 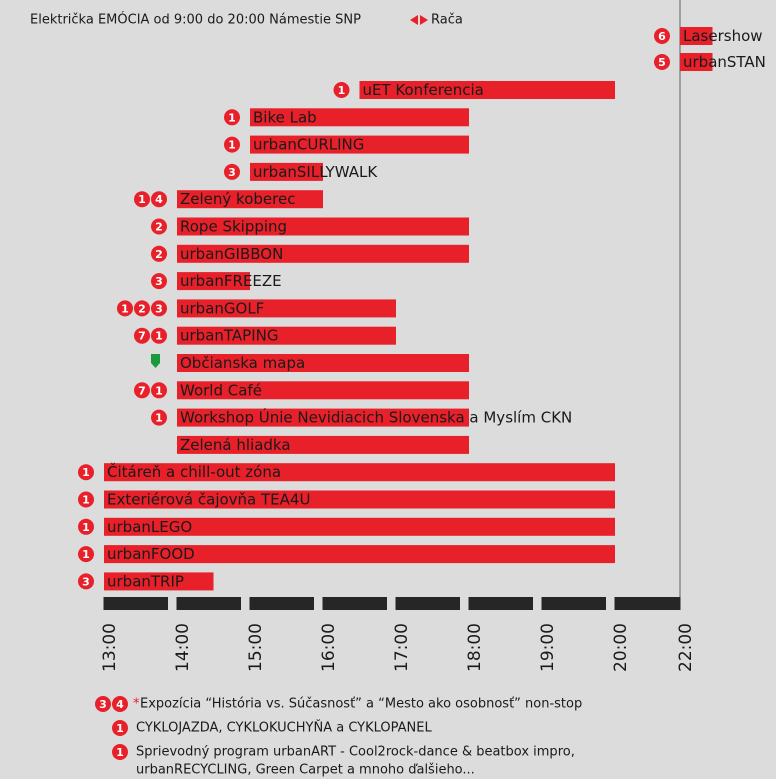 I want to click on note-mark: *, so click(x=136, y=704).